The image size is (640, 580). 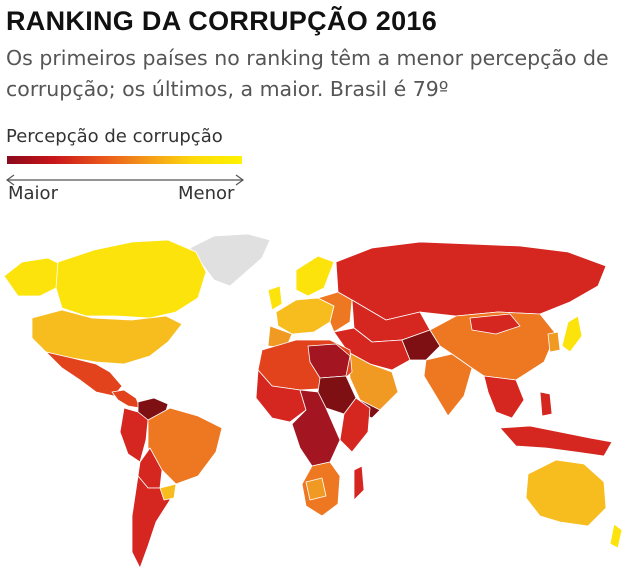 What do you see at coordinates (114, 136) in the screenshot?
I see `legend-title: Percepção de corrupção` at bounding box center [114, 136].